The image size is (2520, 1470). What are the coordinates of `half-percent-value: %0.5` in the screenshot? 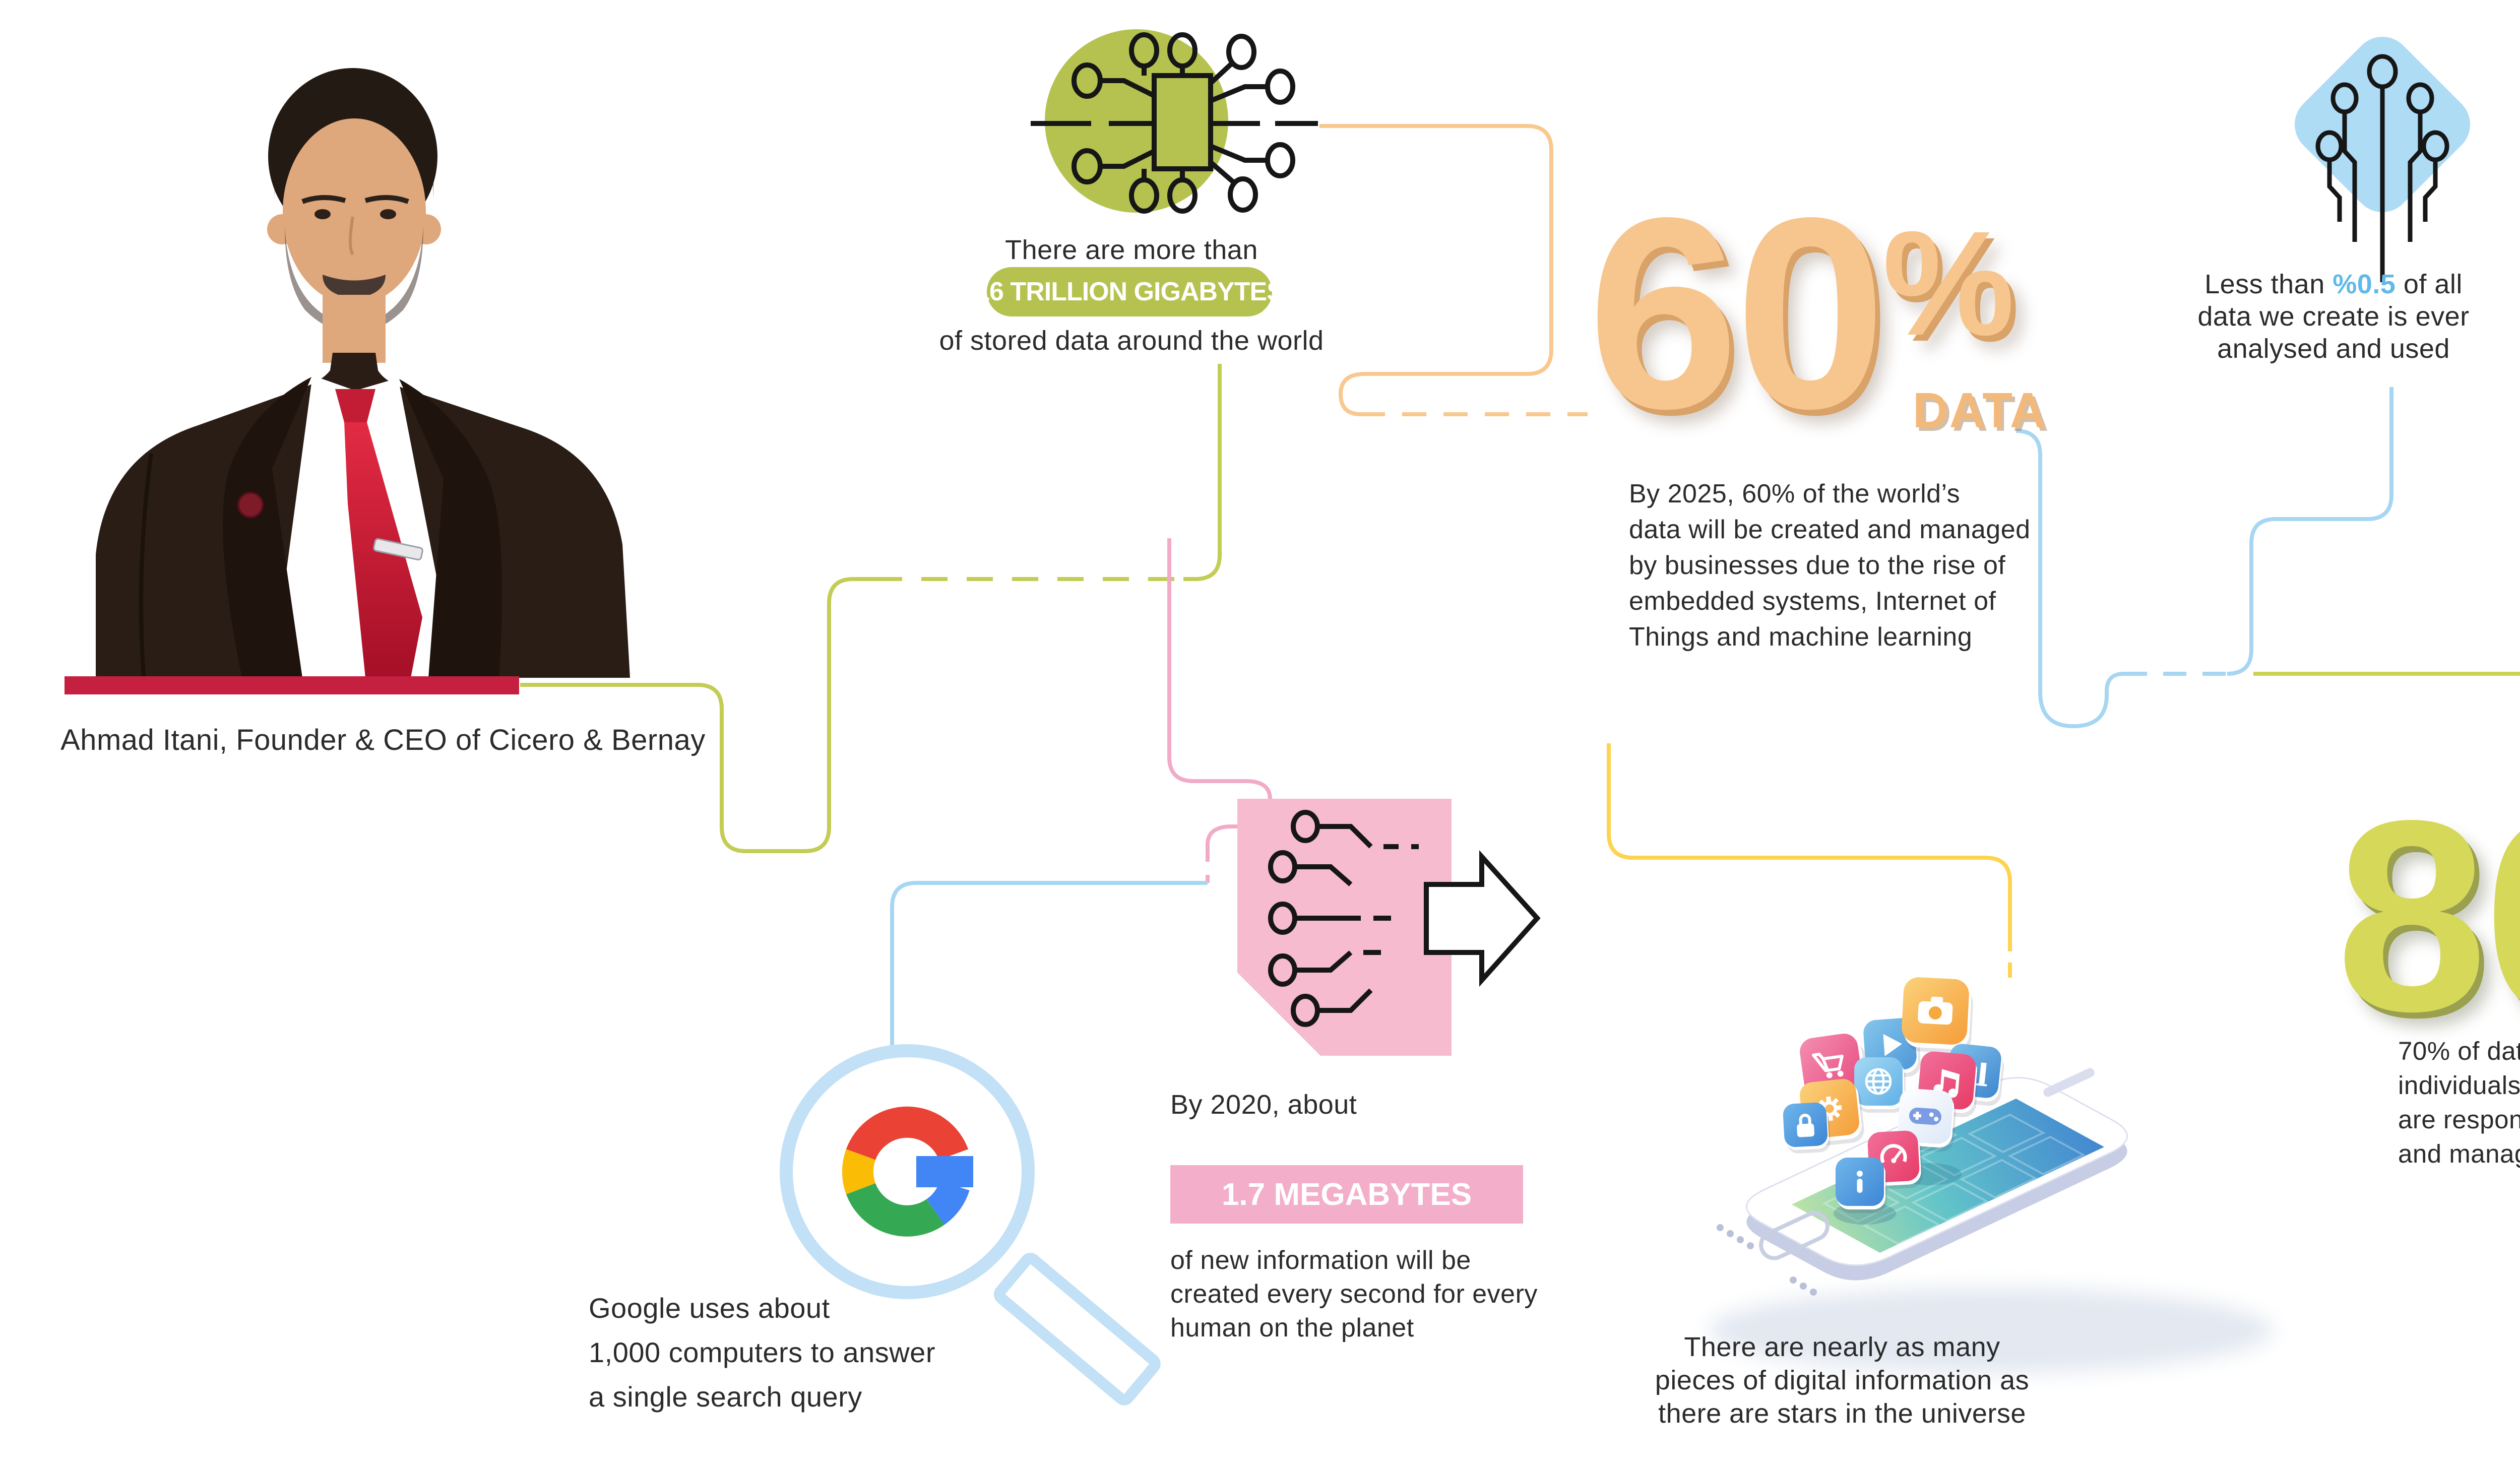 It's located at (2365, 284).